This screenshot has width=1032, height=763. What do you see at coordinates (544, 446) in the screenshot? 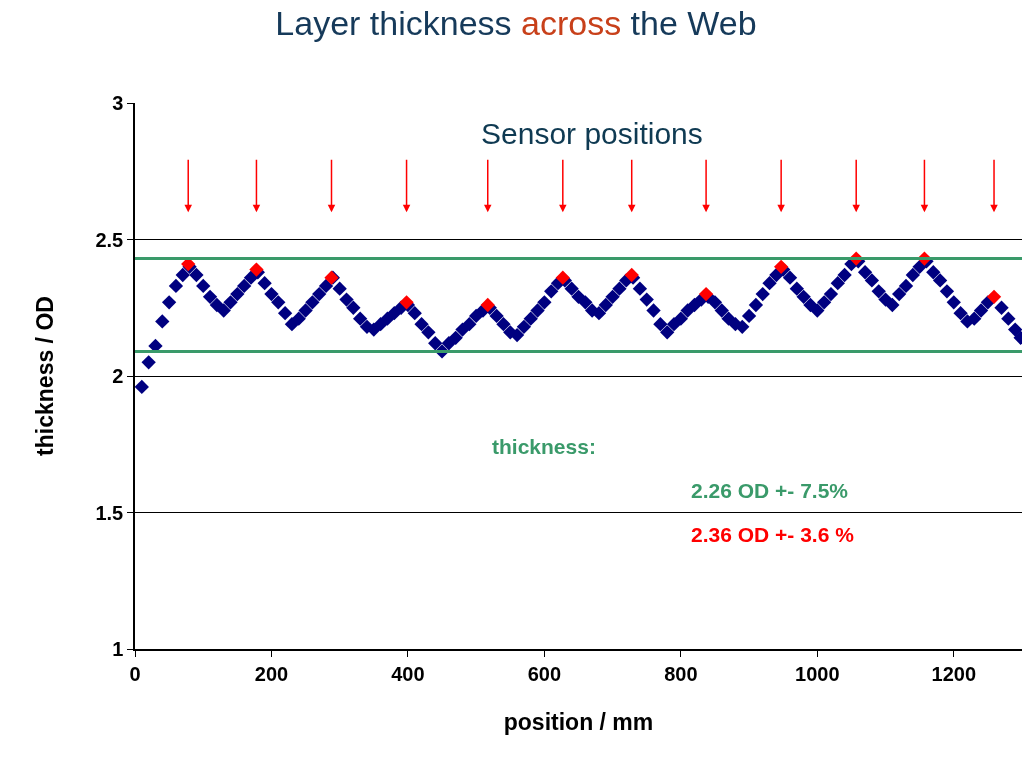
I see `annotation: thickness:` at bounding box center [544, 446].